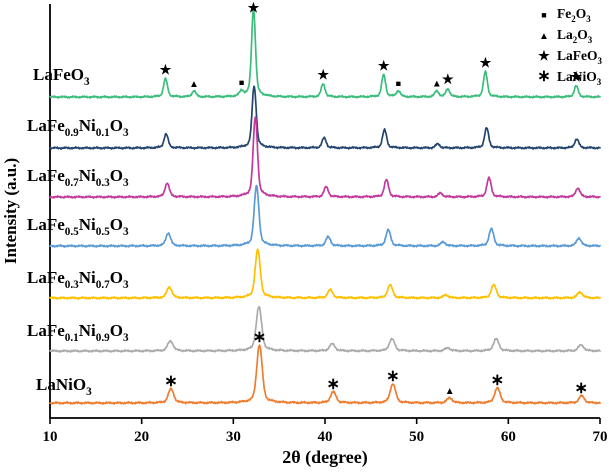 The image size is (609, 473). What do you see at coordinates (233, 437) in the screenshot?
I see `x-tick-label: 30` at bounding box center [233, 437].